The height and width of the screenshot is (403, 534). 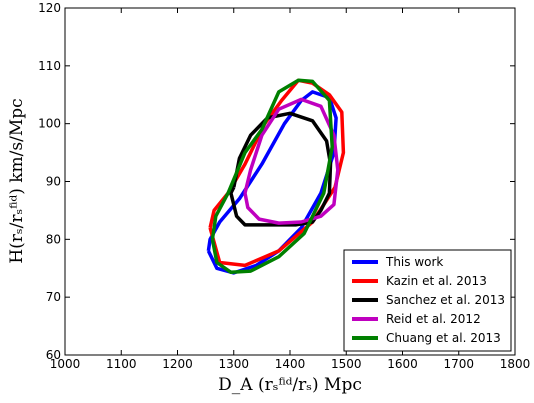 I want to click on legend-label: Kazin et al. 2013, so click(x=436, y=281).